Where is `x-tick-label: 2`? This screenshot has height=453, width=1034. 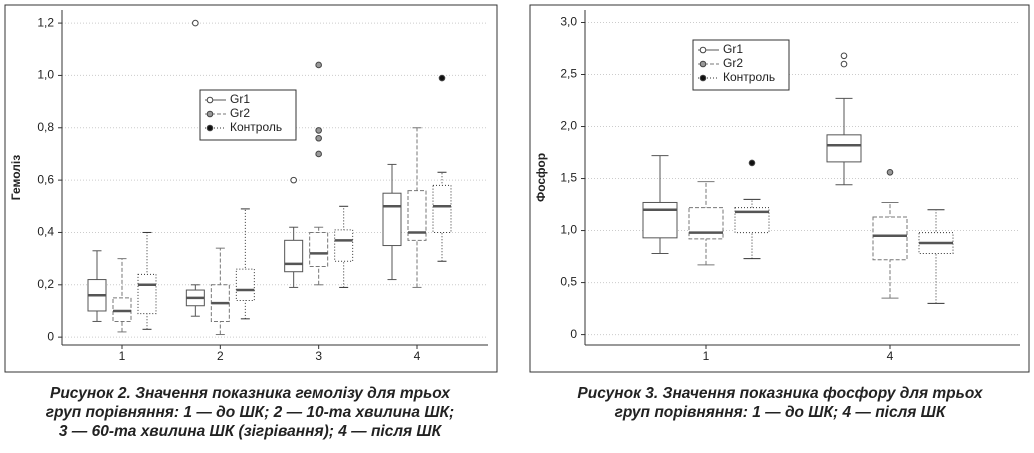
x-tick-label: 2 is located at coordinates (220, 356).